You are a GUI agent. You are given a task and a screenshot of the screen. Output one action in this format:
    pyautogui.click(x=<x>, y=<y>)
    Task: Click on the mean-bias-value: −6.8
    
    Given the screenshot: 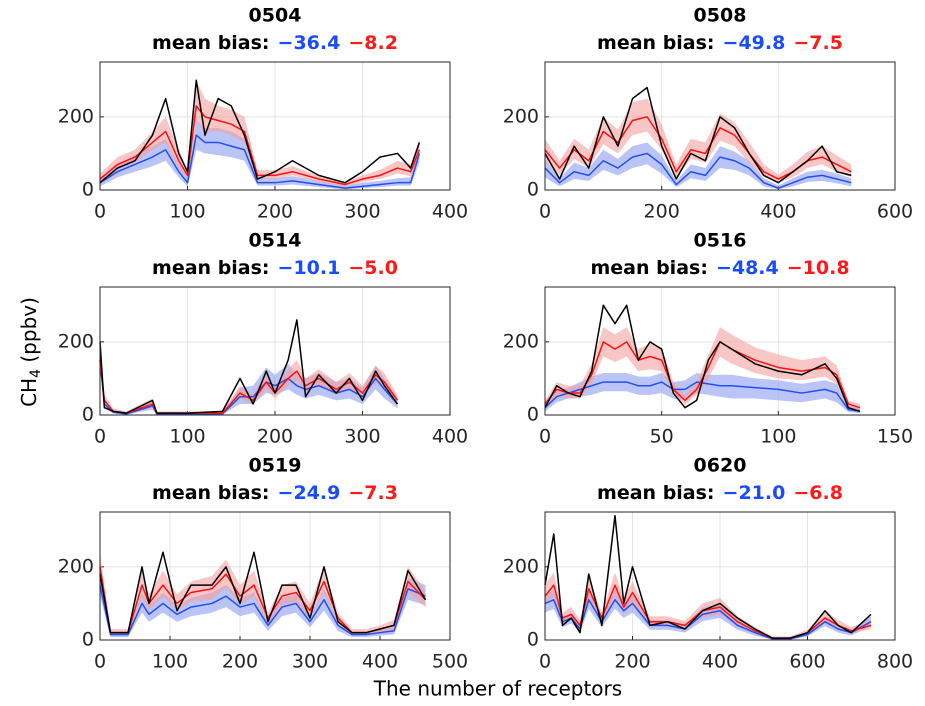 What is the action you would take?
    pyautogui.click(x=818, y=493)
    